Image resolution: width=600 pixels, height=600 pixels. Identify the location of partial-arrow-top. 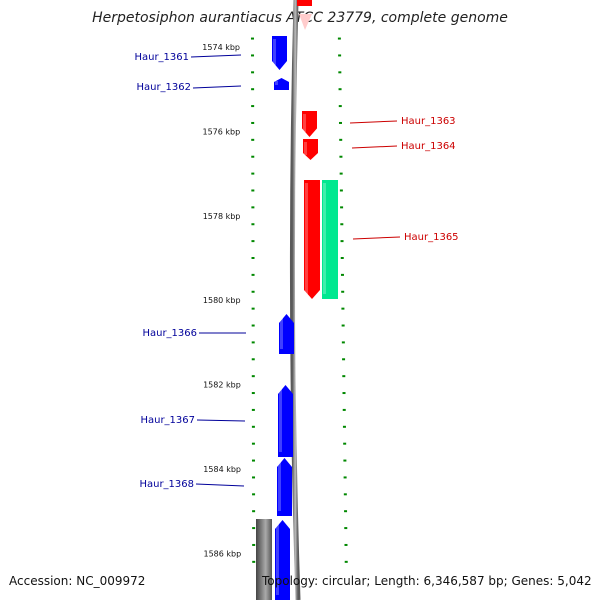
(305, 22).